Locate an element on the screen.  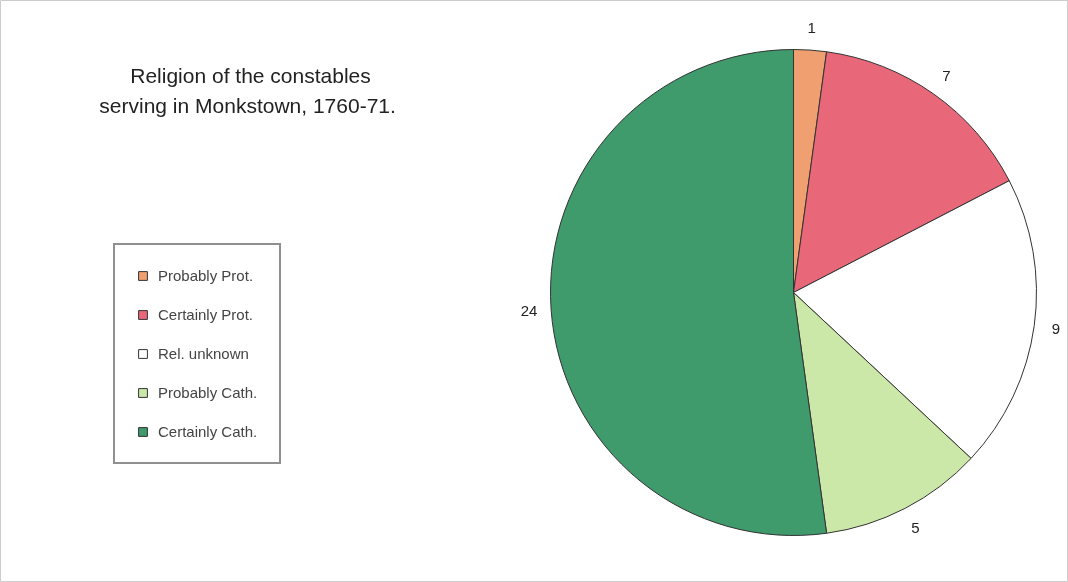
data-label: 24 is located at coordinates (529, 310).